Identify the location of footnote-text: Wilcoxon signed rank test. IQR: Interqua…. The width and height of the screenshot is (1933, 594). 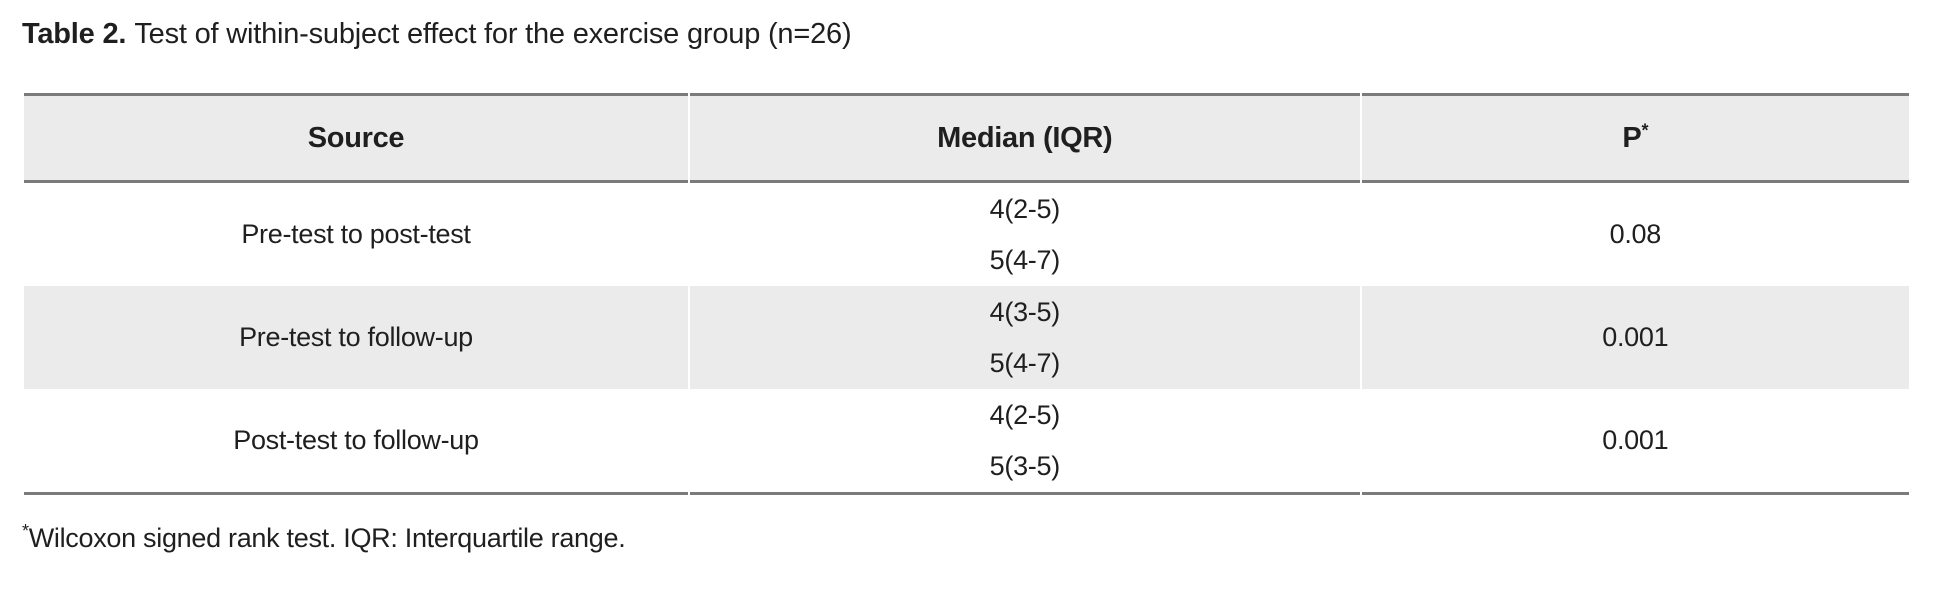
(327, 538).